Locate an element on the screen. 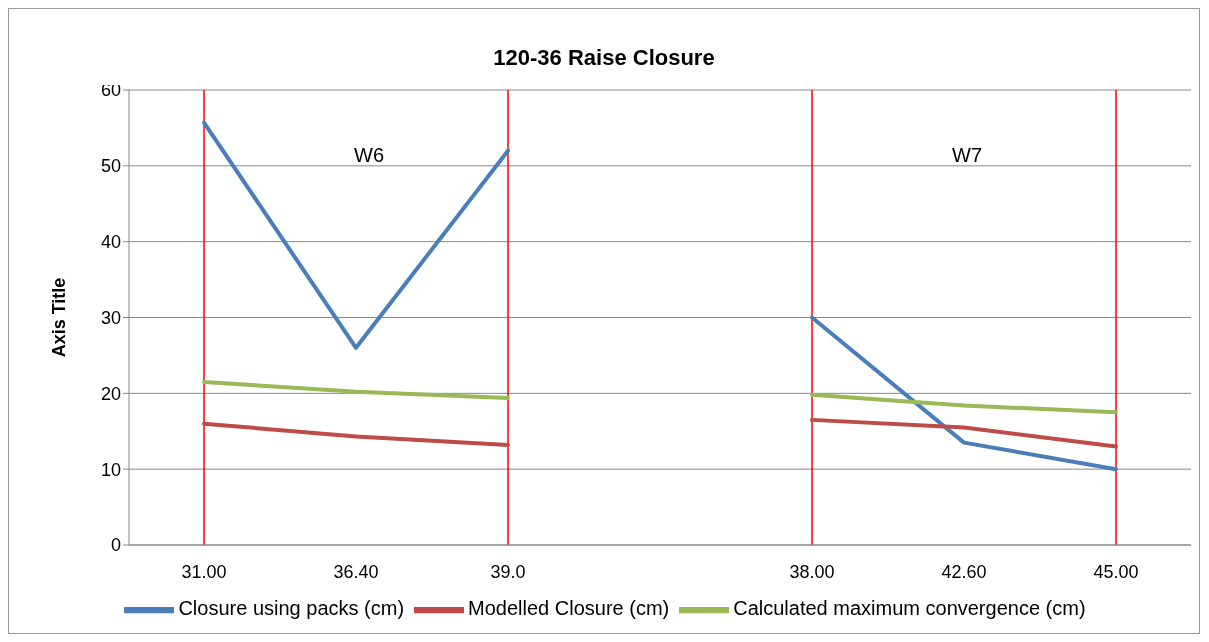 The image size is (1209, 642). chart-title: 120-36 Raise Closure is located at coordinates (604, 57).